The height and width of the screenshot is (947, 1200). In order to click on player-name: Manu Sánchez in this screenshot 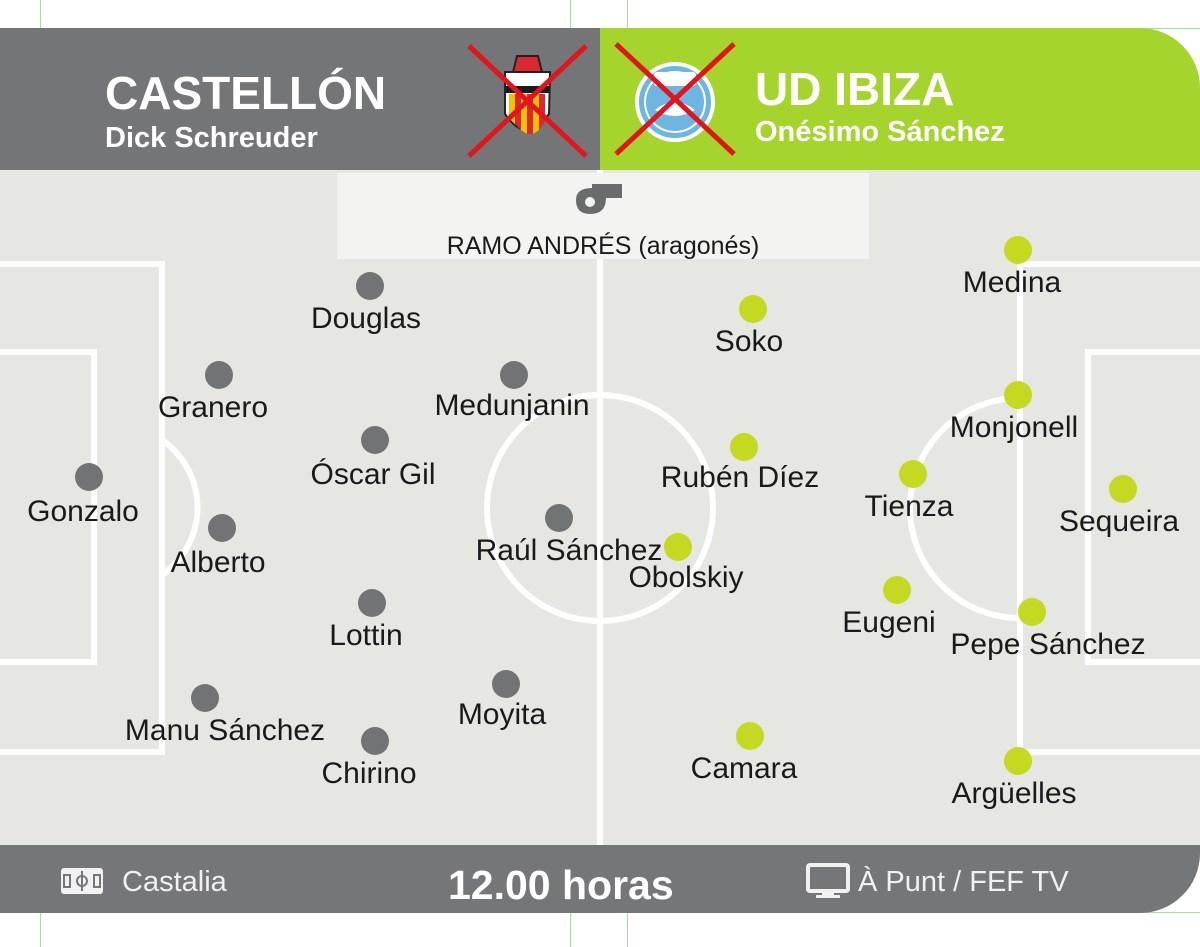, I will do `click(225, 730)`.